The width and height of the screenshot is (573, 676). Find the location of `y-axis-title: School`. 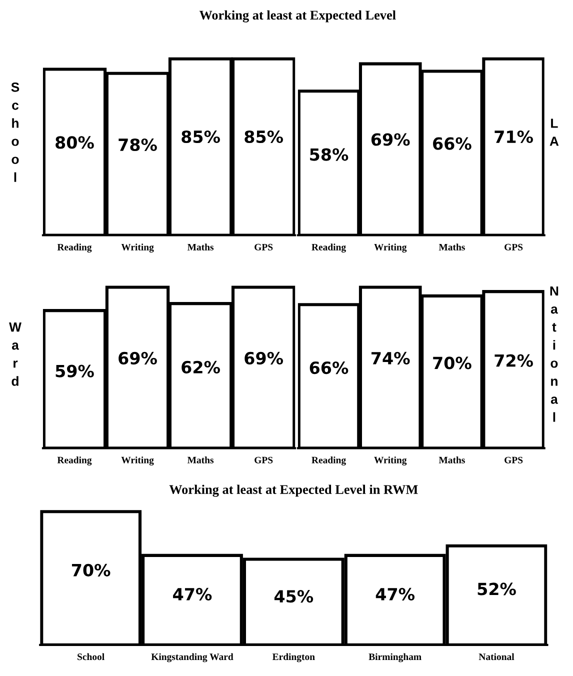

y-axis-title: School is located at coordinates (15, 132).